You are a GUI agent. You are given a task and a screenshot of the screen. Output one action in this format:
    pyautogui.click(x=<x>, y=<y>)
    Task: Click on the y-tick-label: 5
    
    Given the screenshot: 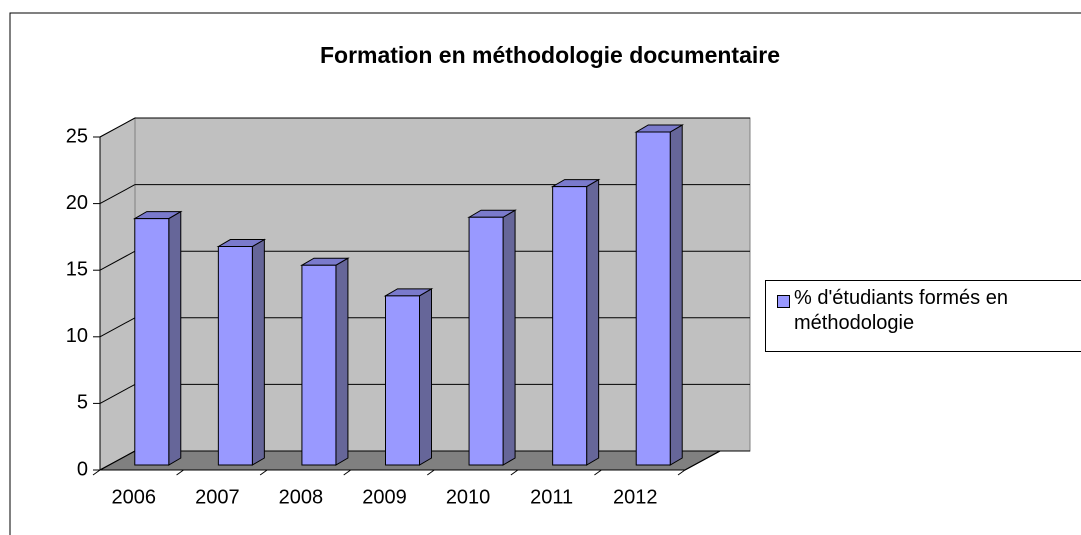 What is the action you would take?
    pyautogui.click(x=82, y=403)
    